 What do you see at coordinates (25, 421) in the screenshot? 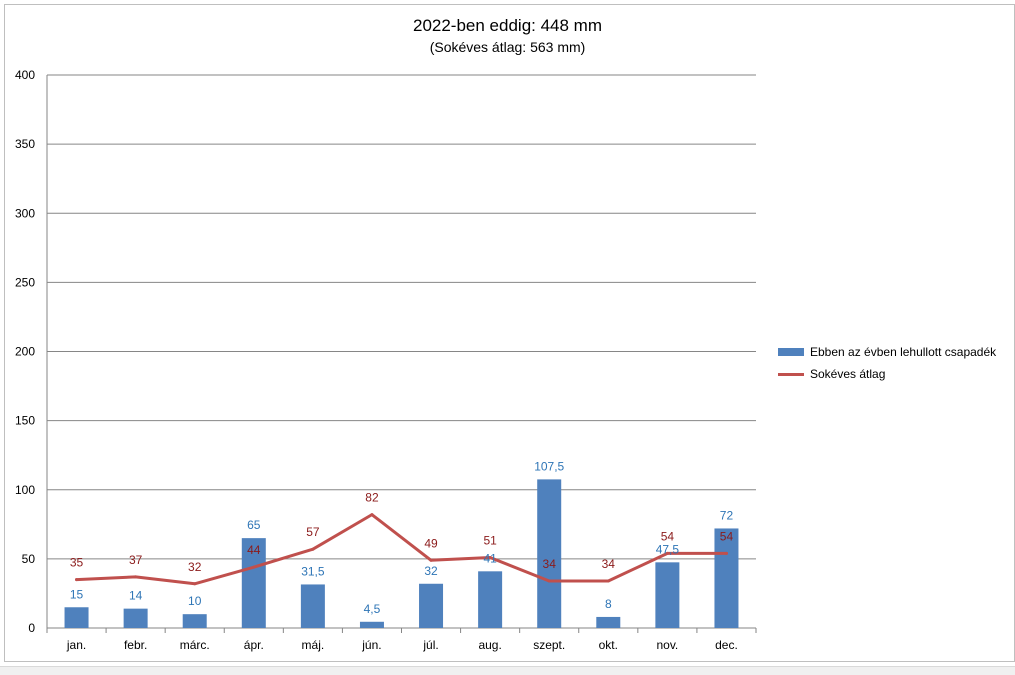
I see `y-tick-label: 150` at bounding box center [25, 421].